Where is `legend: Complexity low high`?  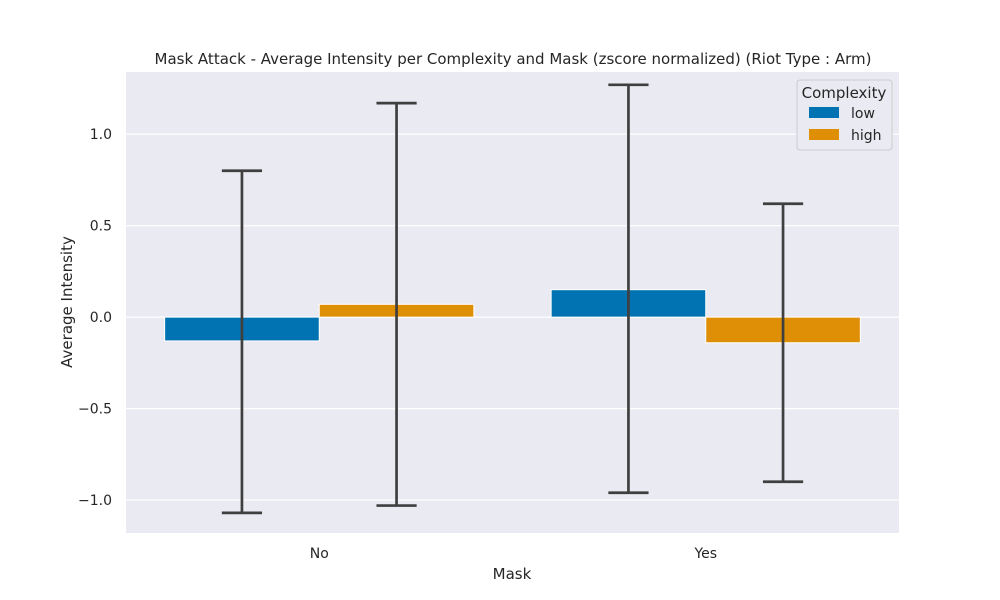 legend: Complexity low high is located at coordinates (844, 115).